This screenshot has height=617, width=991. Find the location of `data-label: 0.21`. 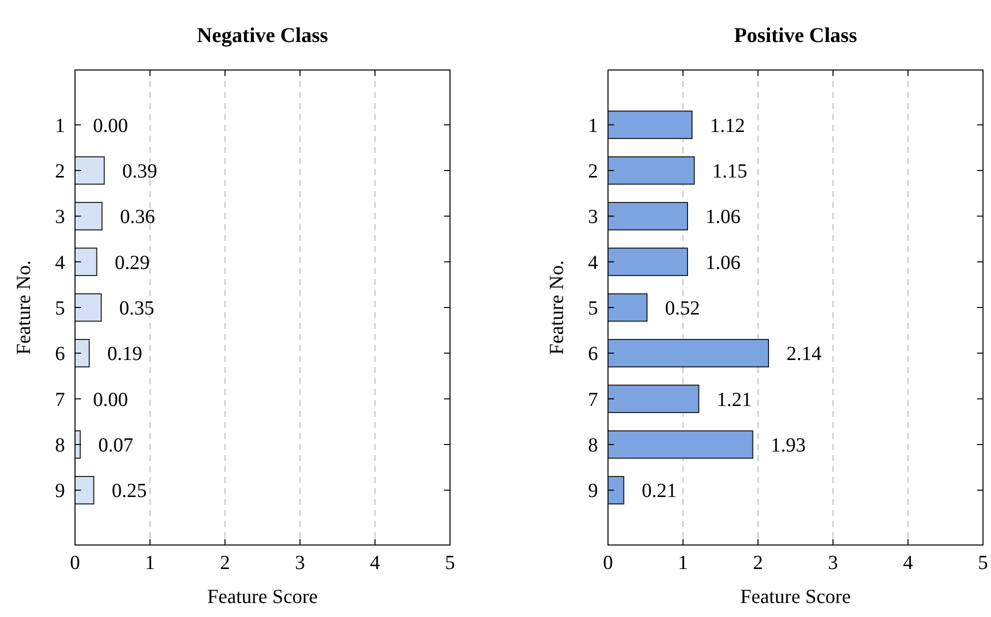

data-label: 0.21 is located at coordinates (659, 491).